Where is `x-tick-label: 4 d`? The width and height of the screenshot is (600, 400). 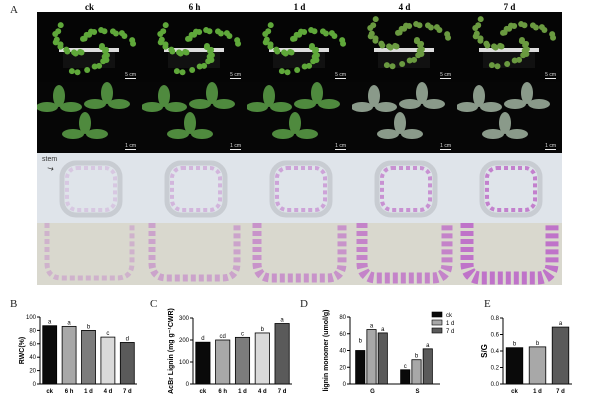
x-tick-label: 4 d is located at coordinates (262, 392).